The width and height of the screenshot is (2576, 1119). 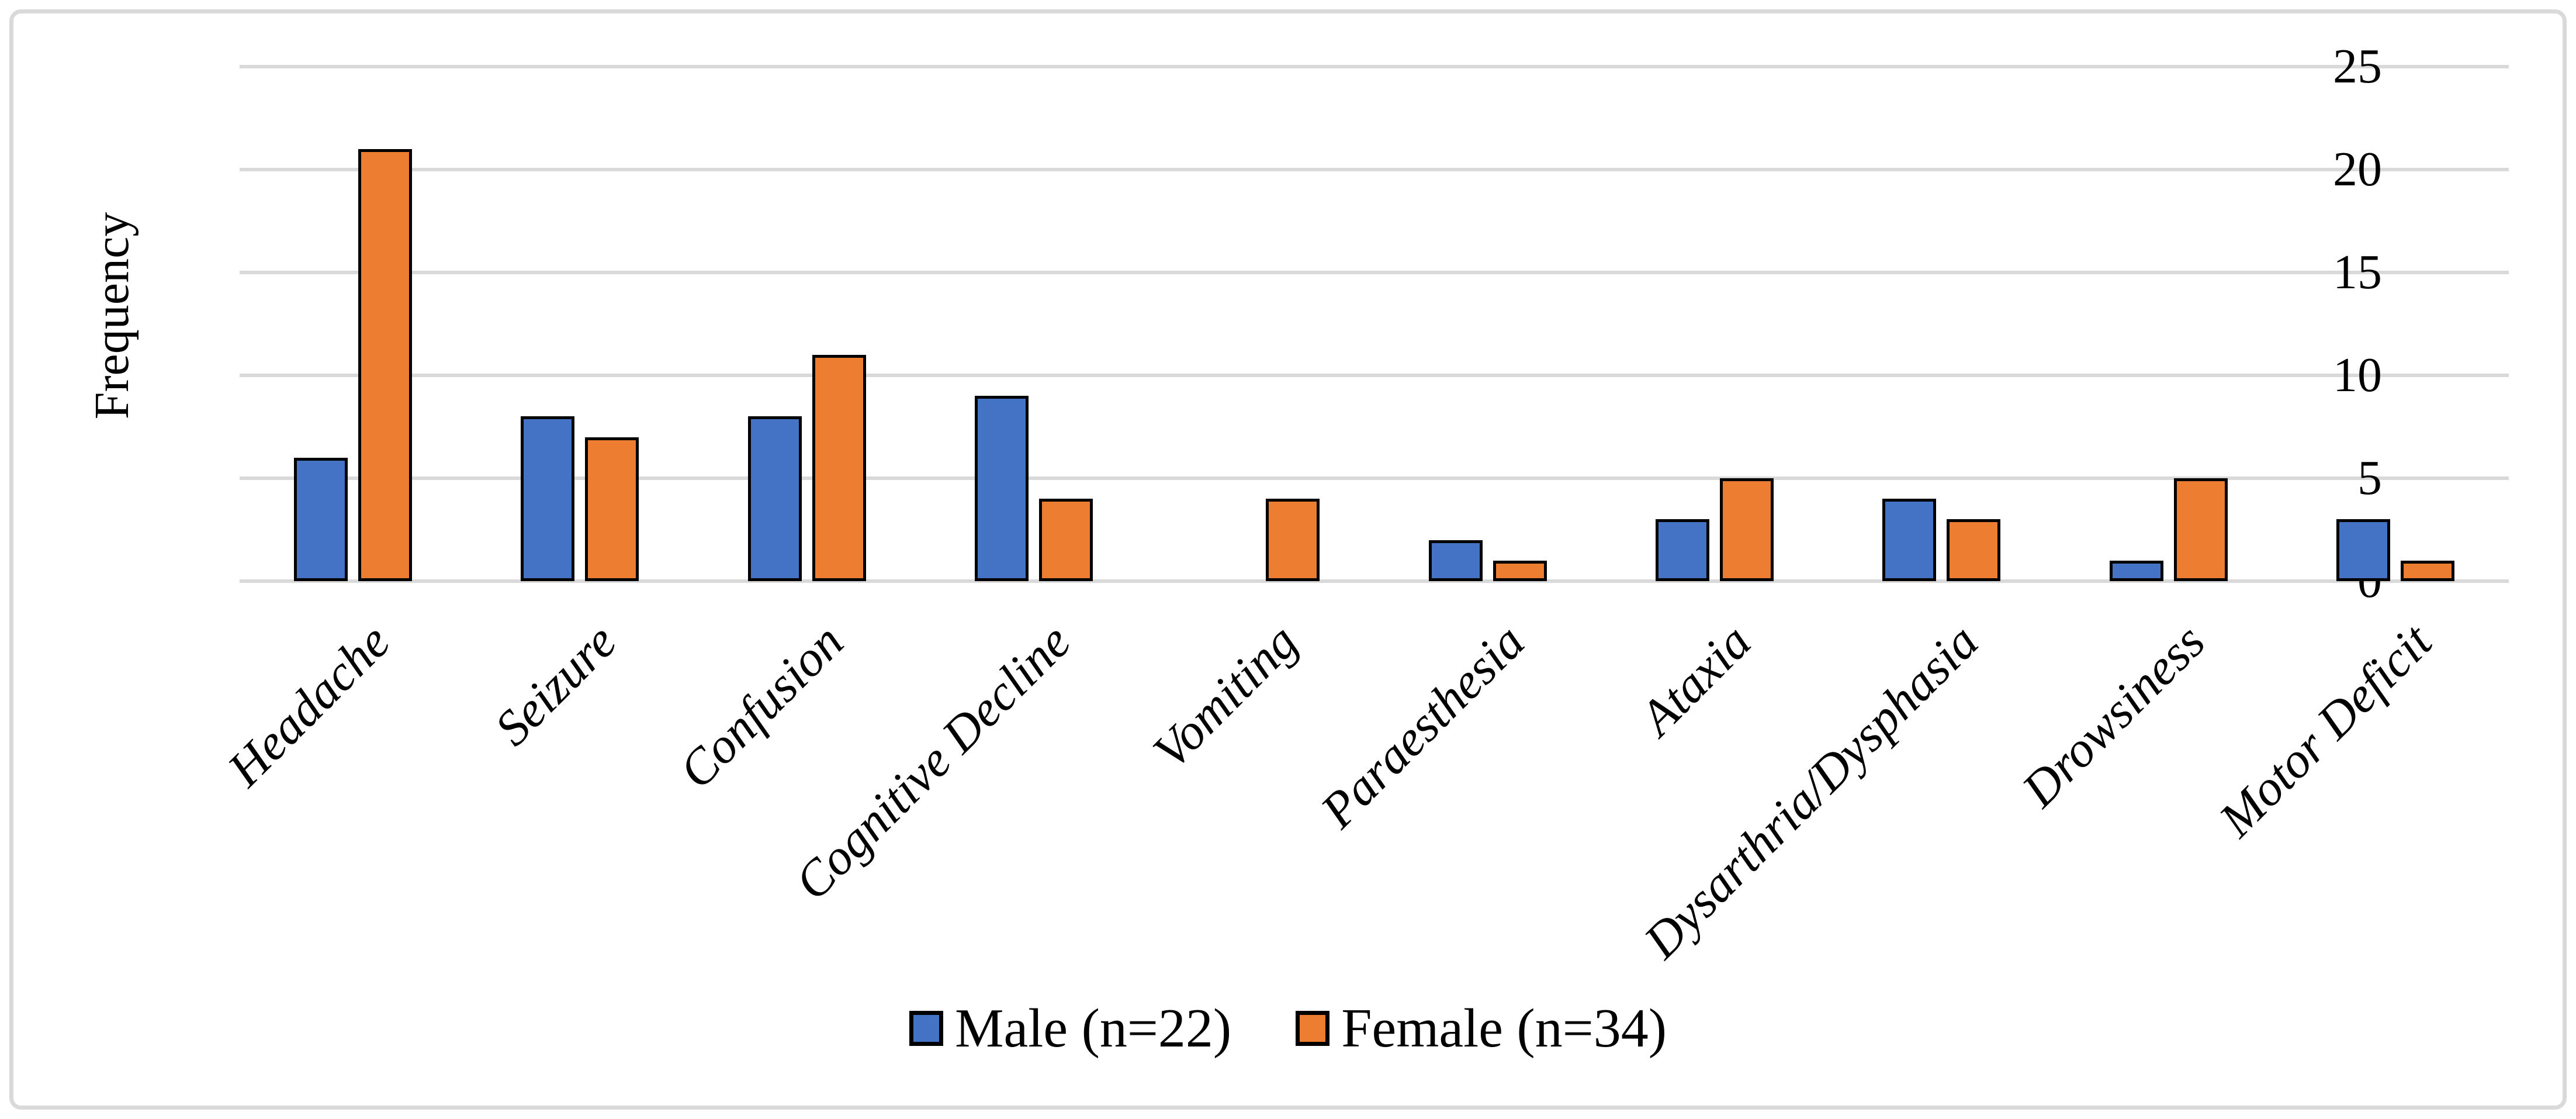 I want to click on bar-female-n-34-headache, so click(x=386, y=364).